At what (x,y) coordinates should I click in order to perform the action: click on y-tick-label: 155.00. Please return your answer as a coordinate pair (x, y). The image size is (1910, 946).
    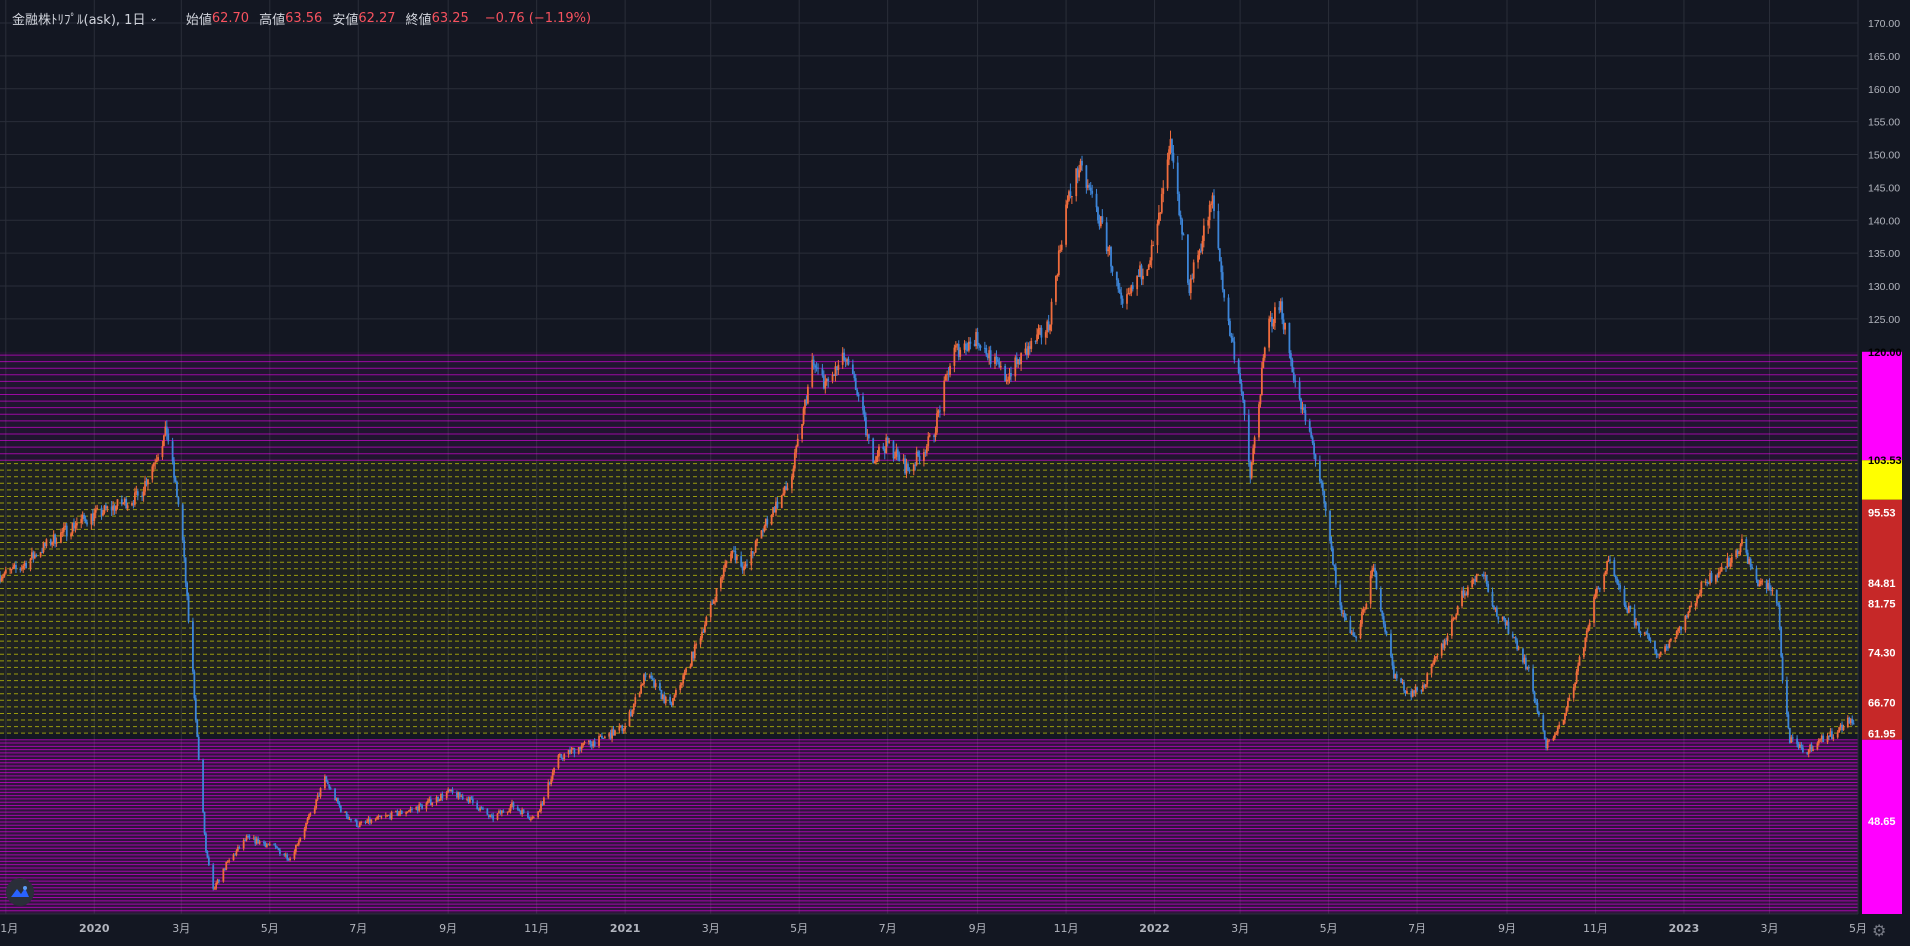
    Looking at the image, I should click on (1884, 123).